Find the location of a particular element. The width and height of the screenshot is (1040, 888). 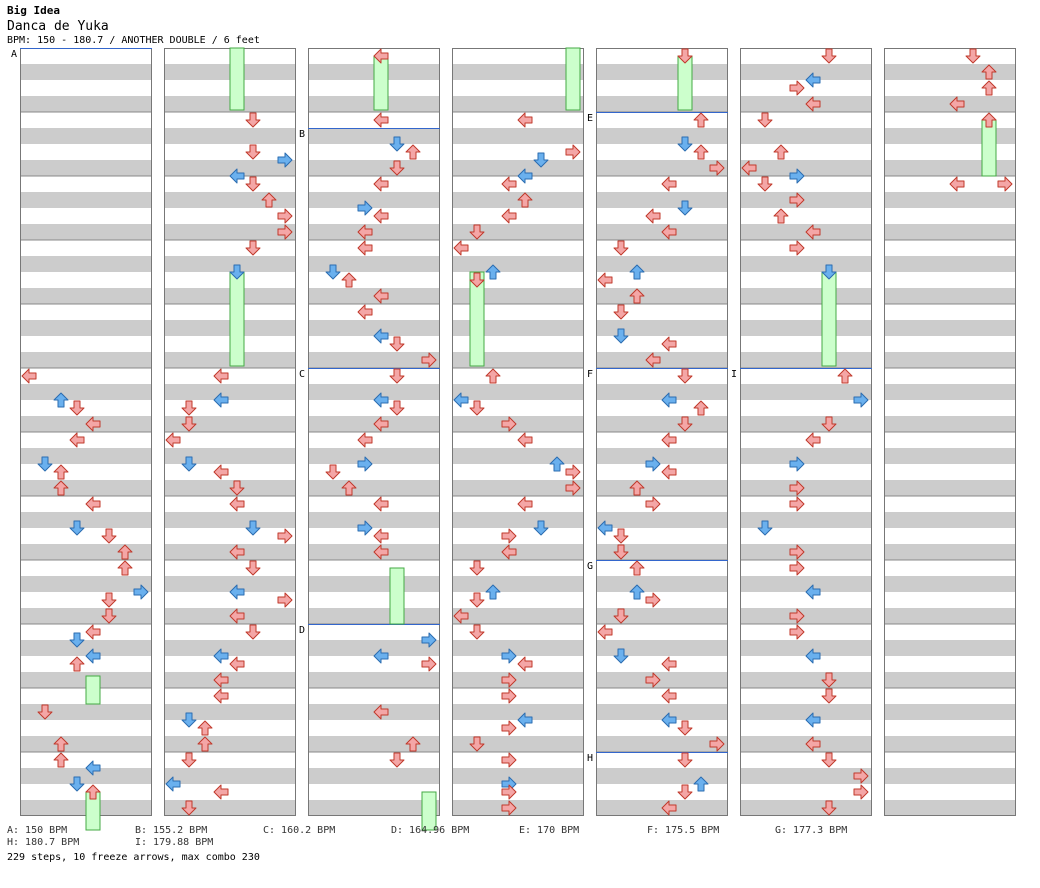

bpm-marker-label: G is located at coordinates (590, 566).